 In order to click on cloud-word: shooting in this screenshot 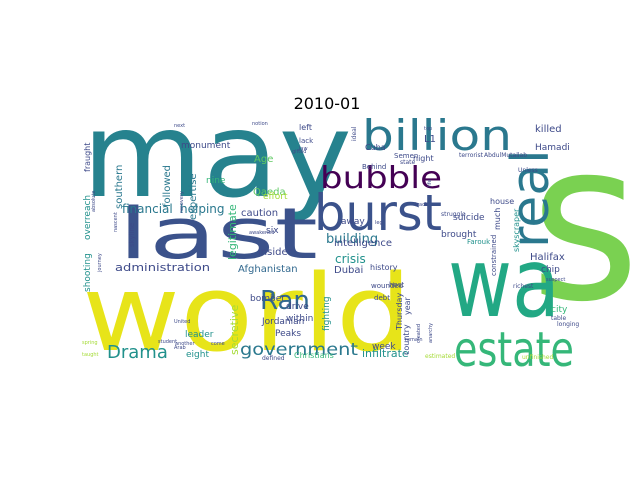, I will do `click(88, 272)`.